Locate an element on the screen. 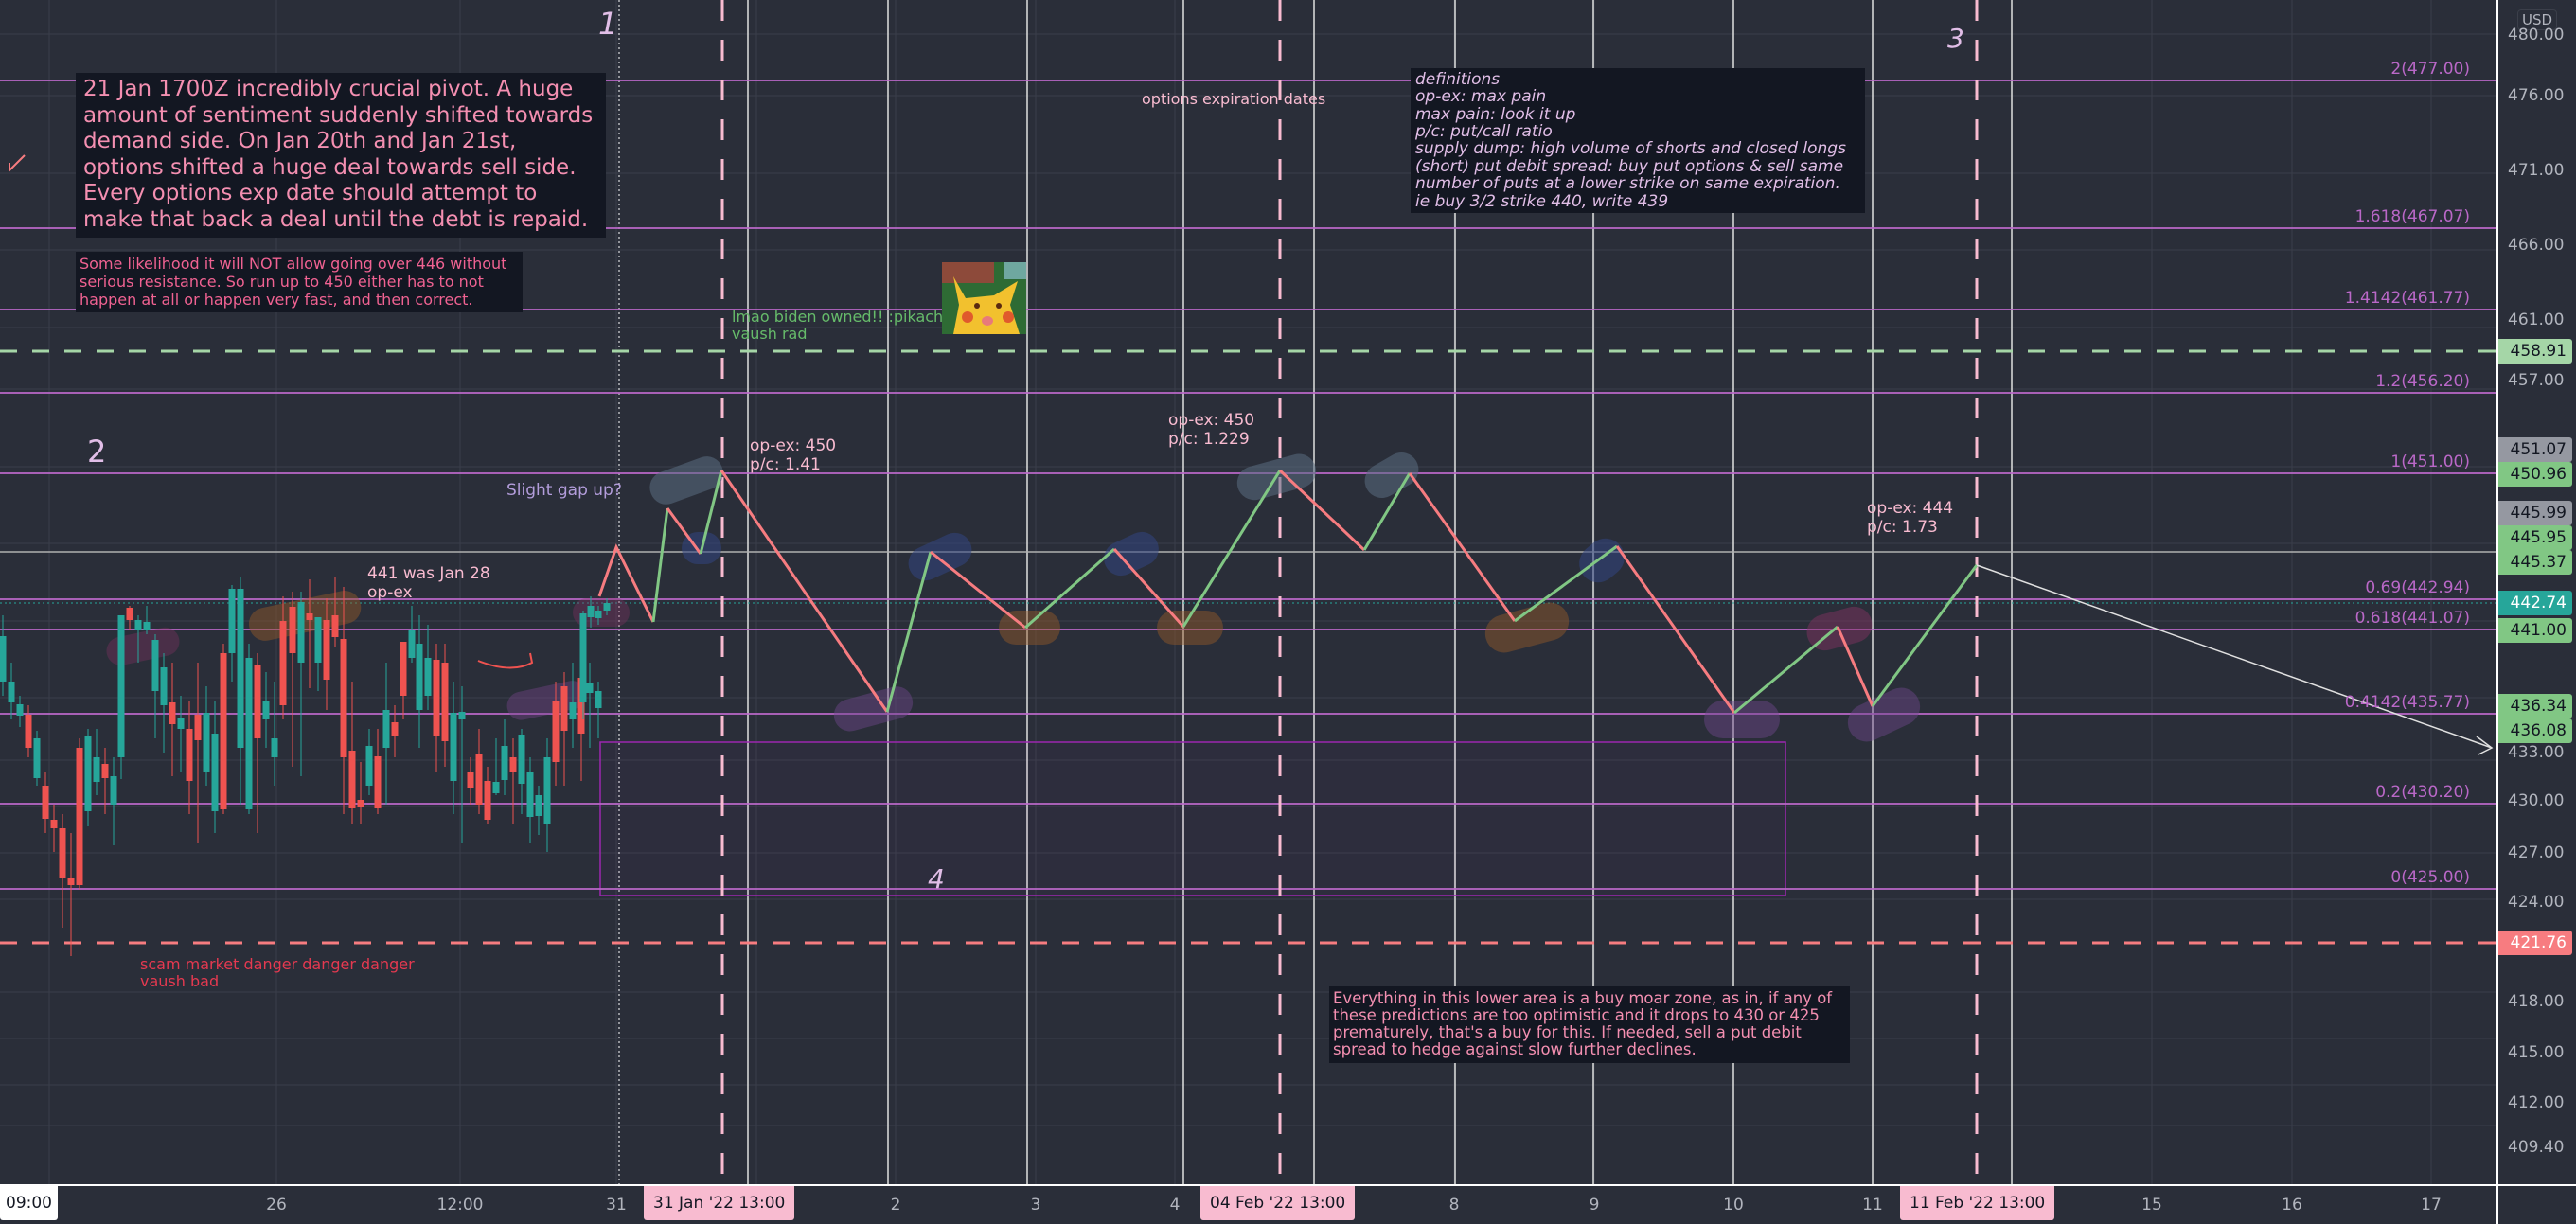 The image size is (2576, 1224). fib-label: 0(425.00) is located at coordinates (2430, 877).